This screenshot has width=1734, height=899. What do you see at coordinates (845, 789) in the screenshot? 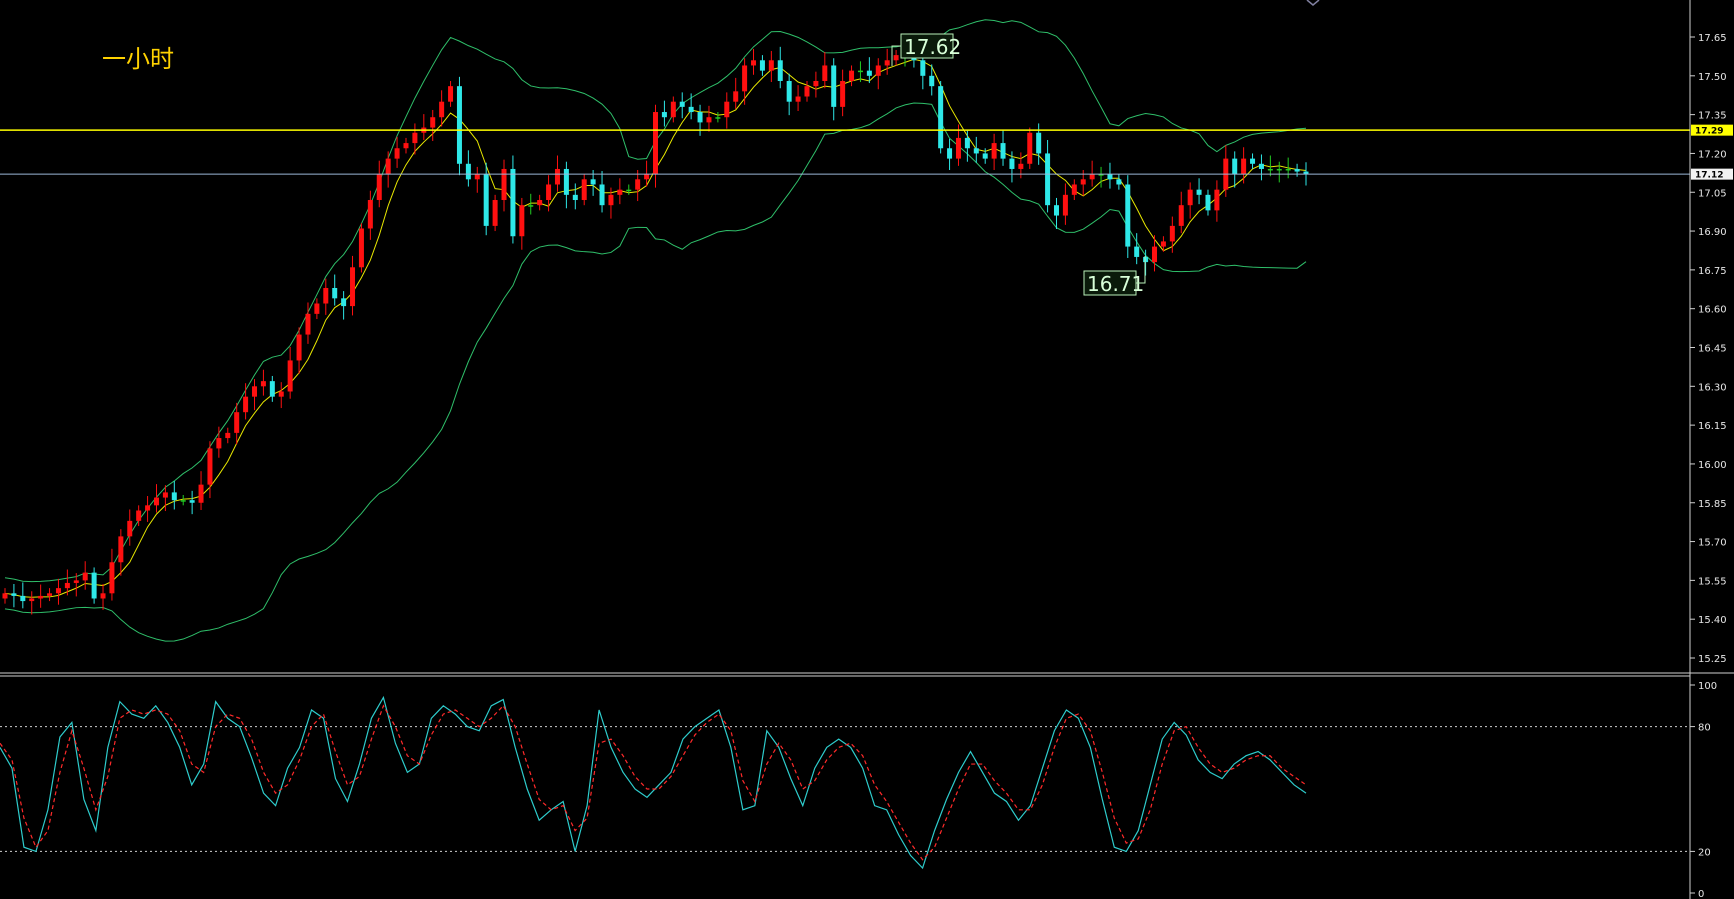
I see `oscillator-levels` at bounding box center [845, 789].